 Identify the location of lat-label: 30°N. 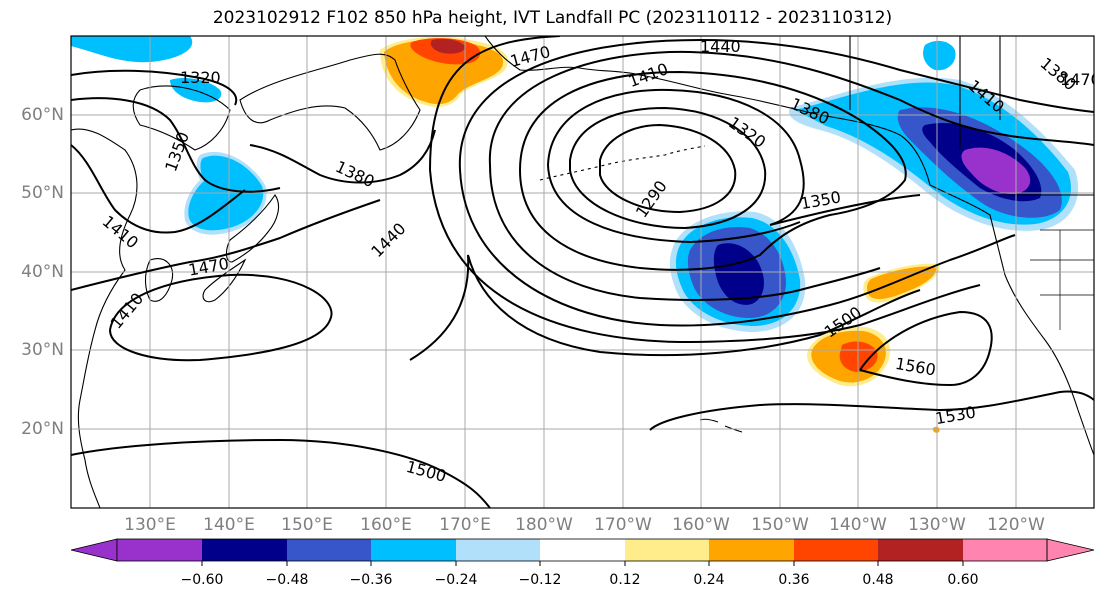
(42, 350).